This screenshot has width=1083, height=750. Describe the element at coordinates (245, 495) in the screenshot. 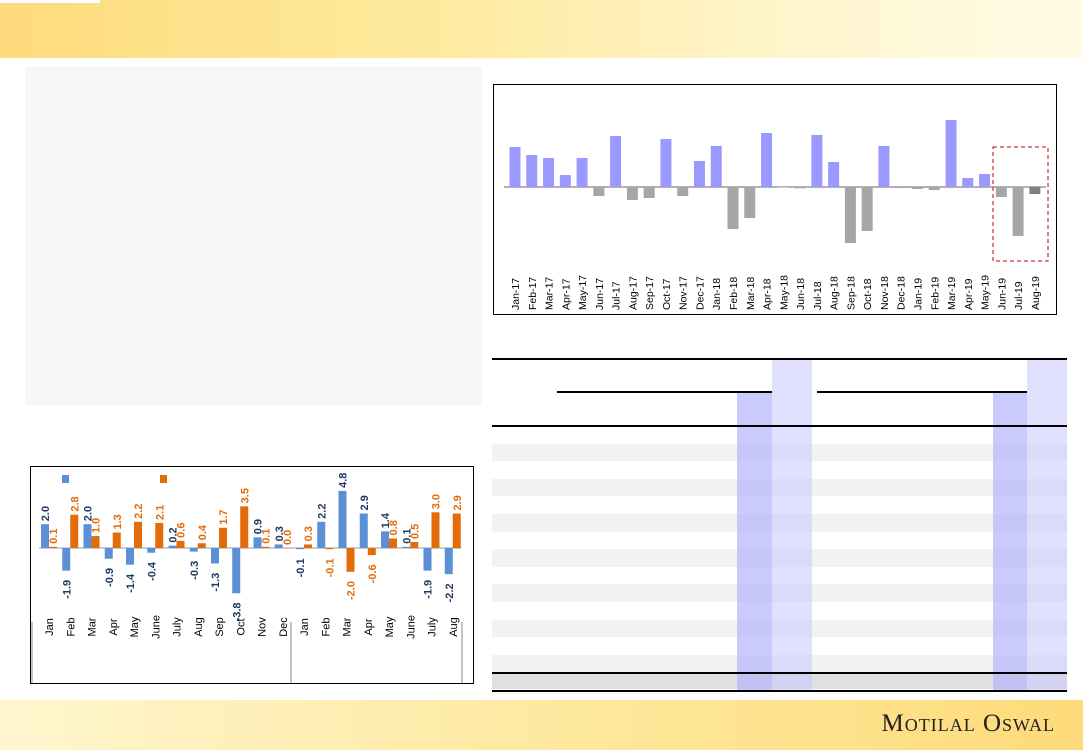

I see `data-label: 3.5` at that location.